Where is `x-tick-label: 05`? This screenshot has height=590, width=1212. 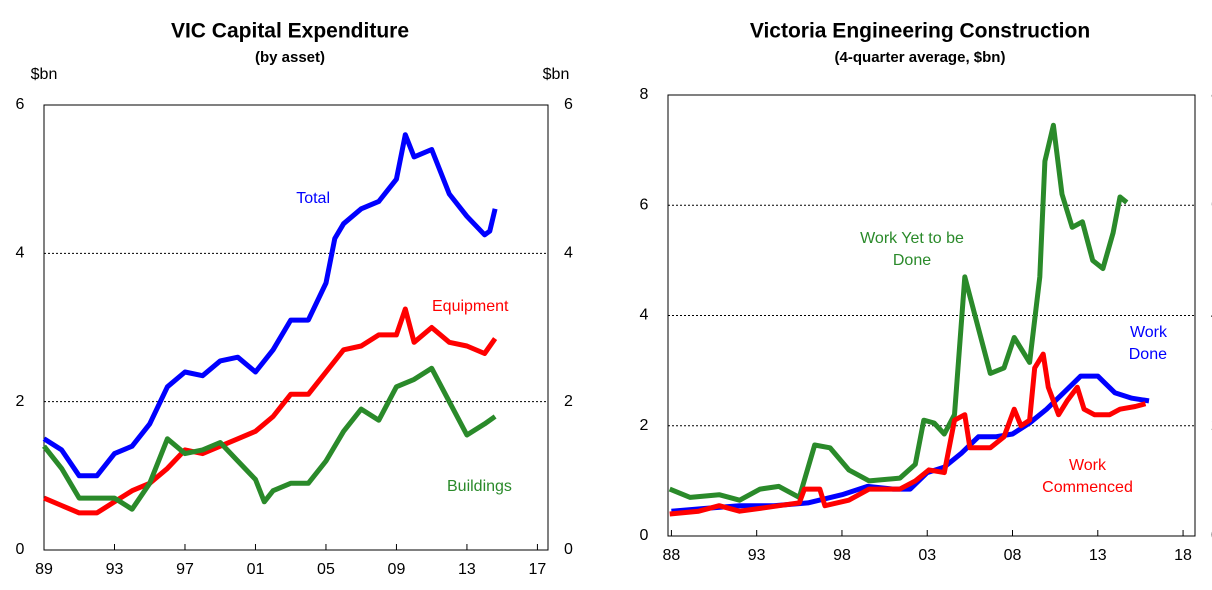
x-tick-label: 05 is located at coordinates (326, 569).